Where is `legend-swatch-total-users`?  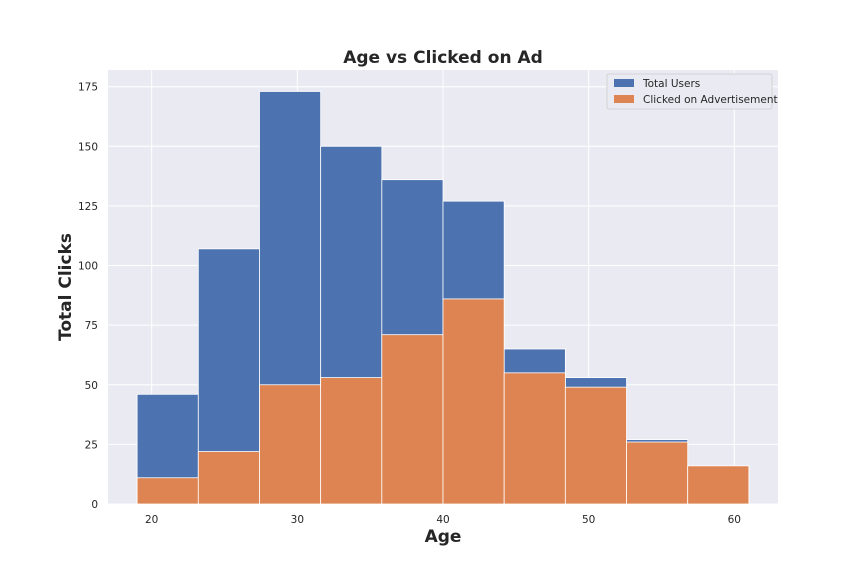 legend-swatch-total-users is located at coordinates (624, 83).